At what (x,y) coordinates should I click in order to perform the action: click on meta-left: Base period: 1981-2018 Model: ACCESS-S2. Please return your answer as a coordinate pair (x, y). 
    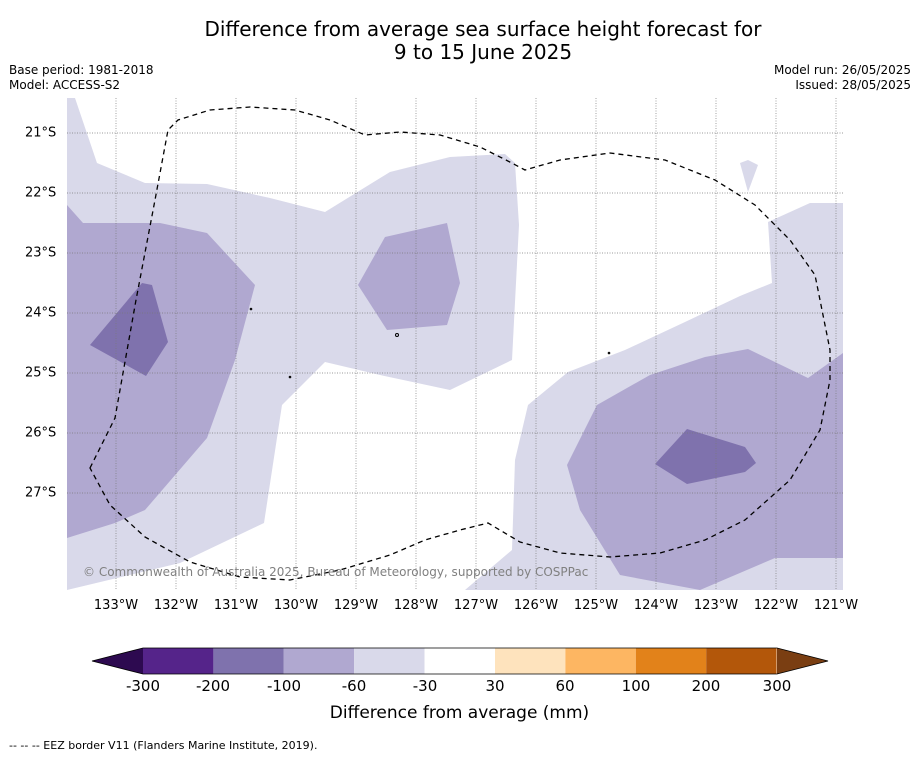
    Looking at the image, I should click on (81, 78).